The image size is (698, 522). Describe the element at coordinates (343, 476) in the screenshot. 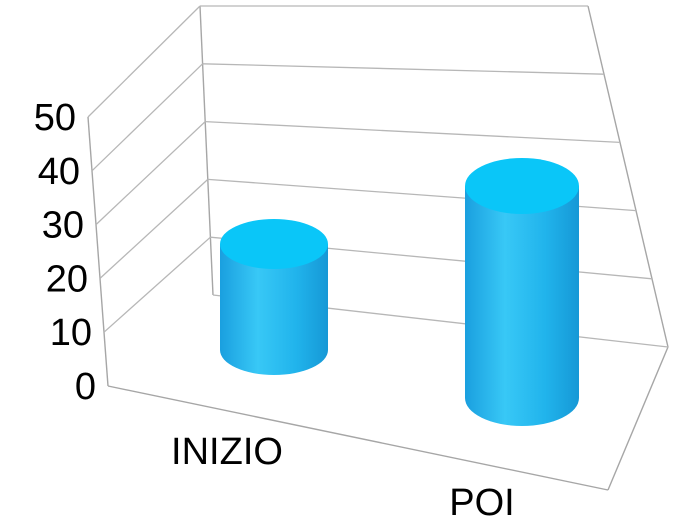

I see `x-axis-category-labels: INIZIO POI` at that location.